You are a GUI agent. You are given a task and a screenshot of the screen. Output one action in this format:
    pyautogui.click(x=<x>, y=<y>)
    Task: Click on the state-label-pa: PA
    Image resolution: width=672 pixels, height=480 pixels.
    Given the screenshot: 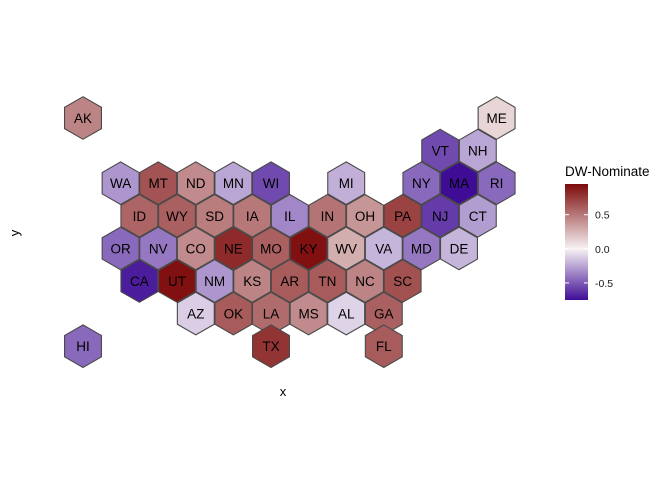 What is the action you would take?
    pyautogui.click(x=402, y=216)
    